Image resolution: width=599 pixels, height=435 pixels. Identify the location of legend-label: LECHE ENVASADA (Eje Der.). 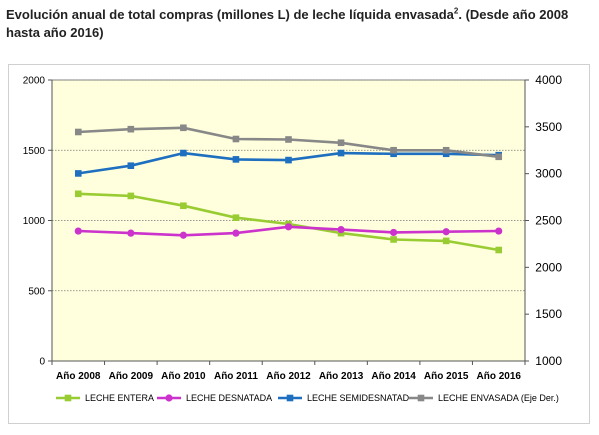
(498, 398).